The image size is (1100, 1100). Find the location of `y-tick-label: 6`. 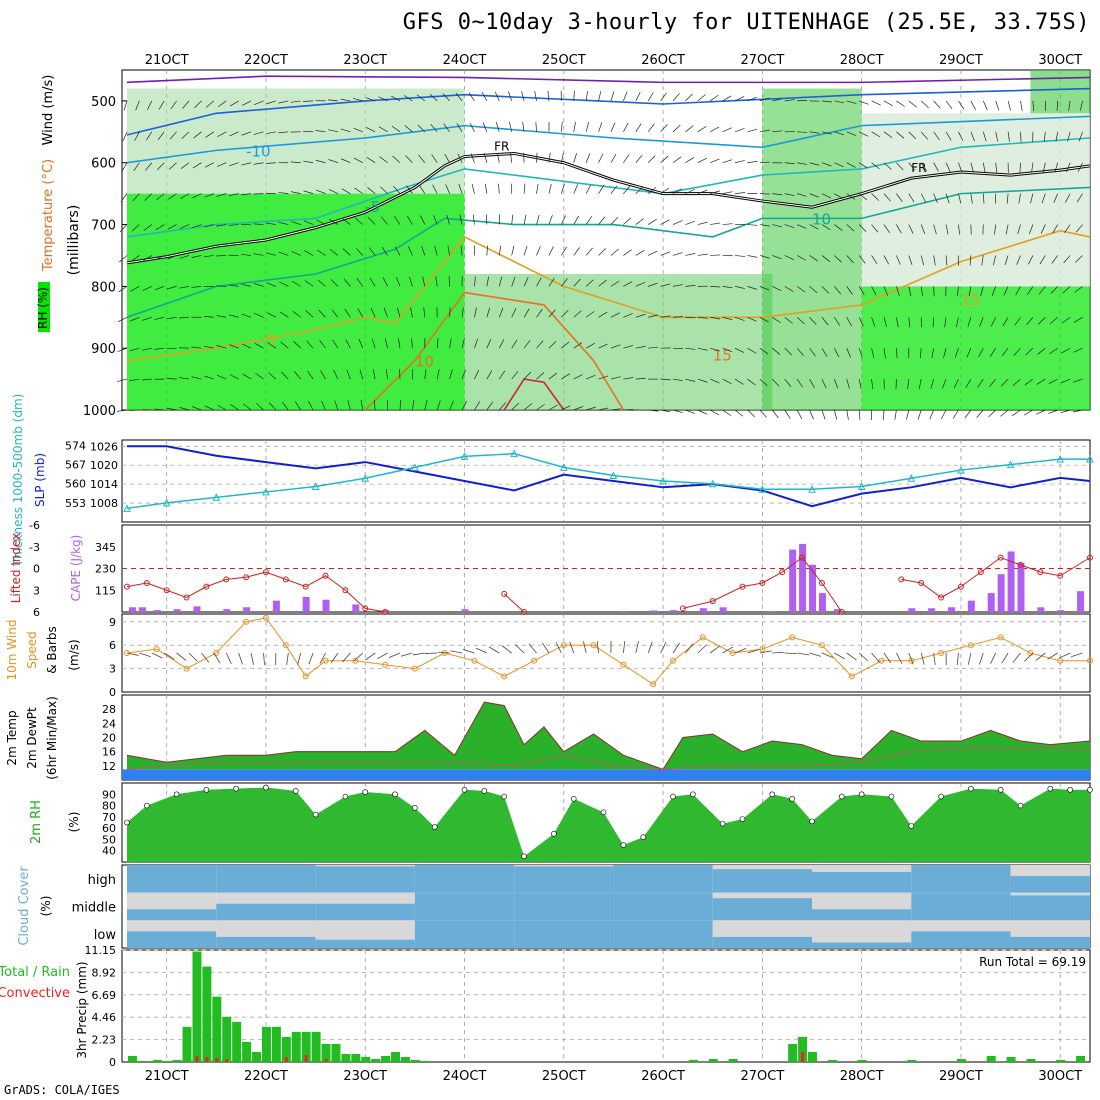

y-tick-label: 6 is located at coordinates (112, 645).